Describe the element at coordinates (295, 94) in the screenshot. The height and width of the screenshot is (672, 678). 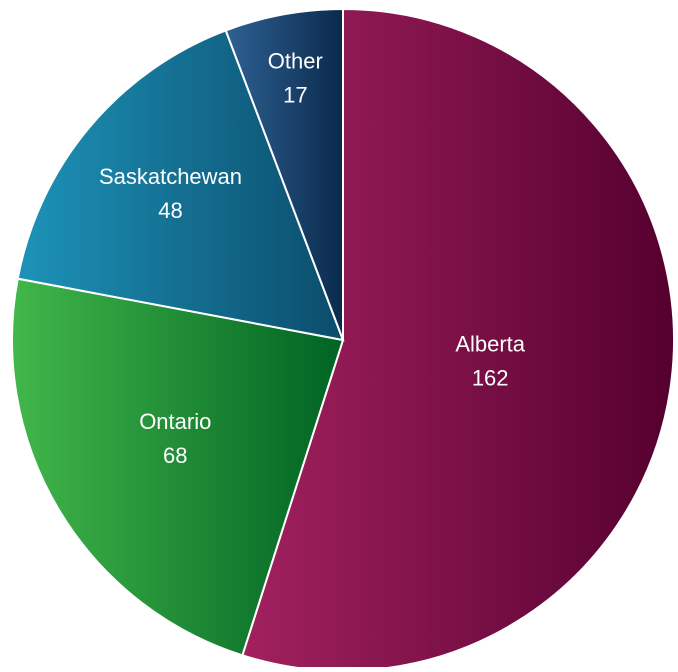
I see `slice-value: 17` at that location.